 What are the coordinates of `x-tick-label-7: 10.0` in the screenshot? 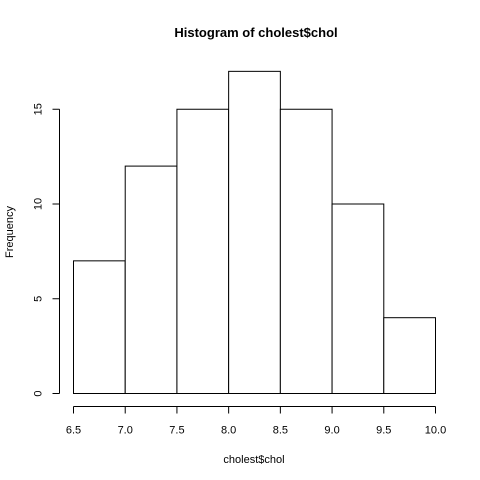 It's located at (435, 431).